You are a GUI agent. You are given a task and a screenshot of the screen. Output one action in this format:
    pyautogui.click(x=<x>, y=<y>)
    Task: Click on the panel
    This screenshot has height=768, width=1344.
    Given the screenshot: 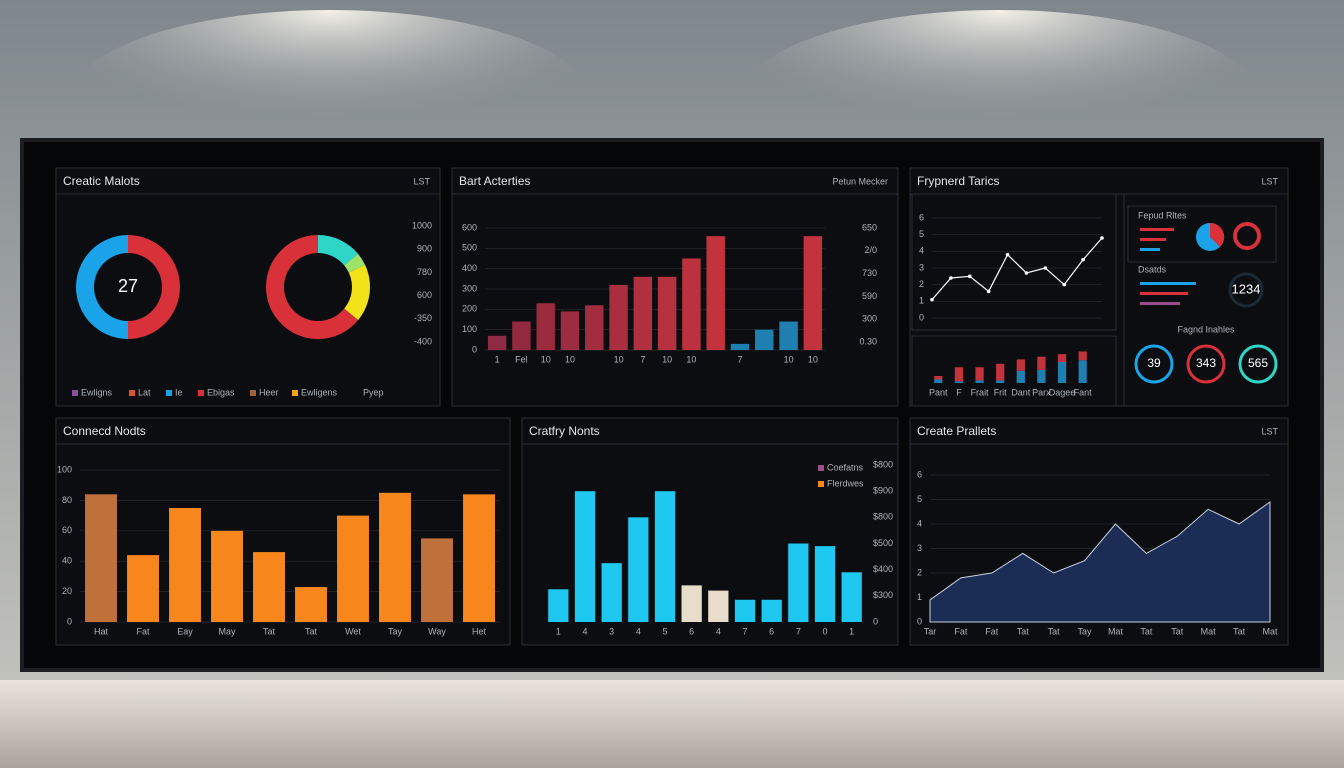 What is the action you would take?
    pyautogui.click(x=248, y=287)
    